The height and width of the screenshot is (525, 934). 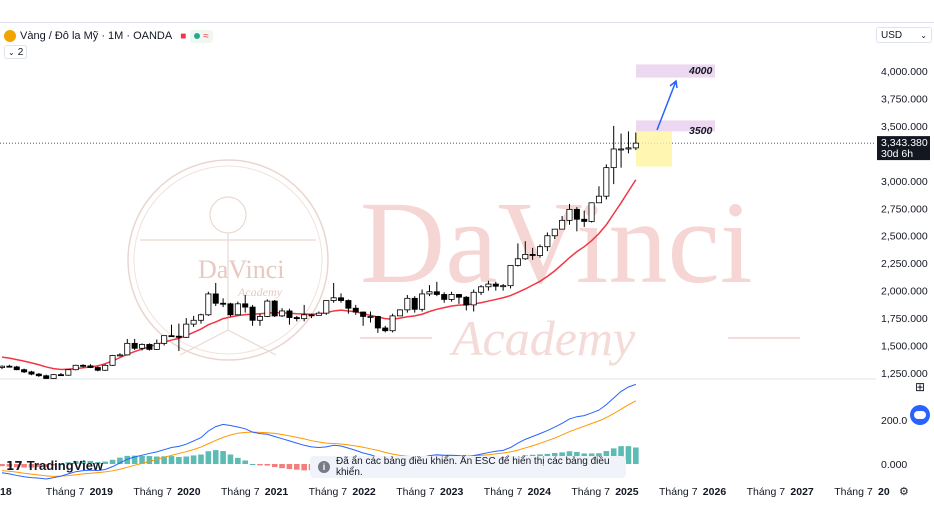 I want to click on top-divider, so click(x=467, y=22).